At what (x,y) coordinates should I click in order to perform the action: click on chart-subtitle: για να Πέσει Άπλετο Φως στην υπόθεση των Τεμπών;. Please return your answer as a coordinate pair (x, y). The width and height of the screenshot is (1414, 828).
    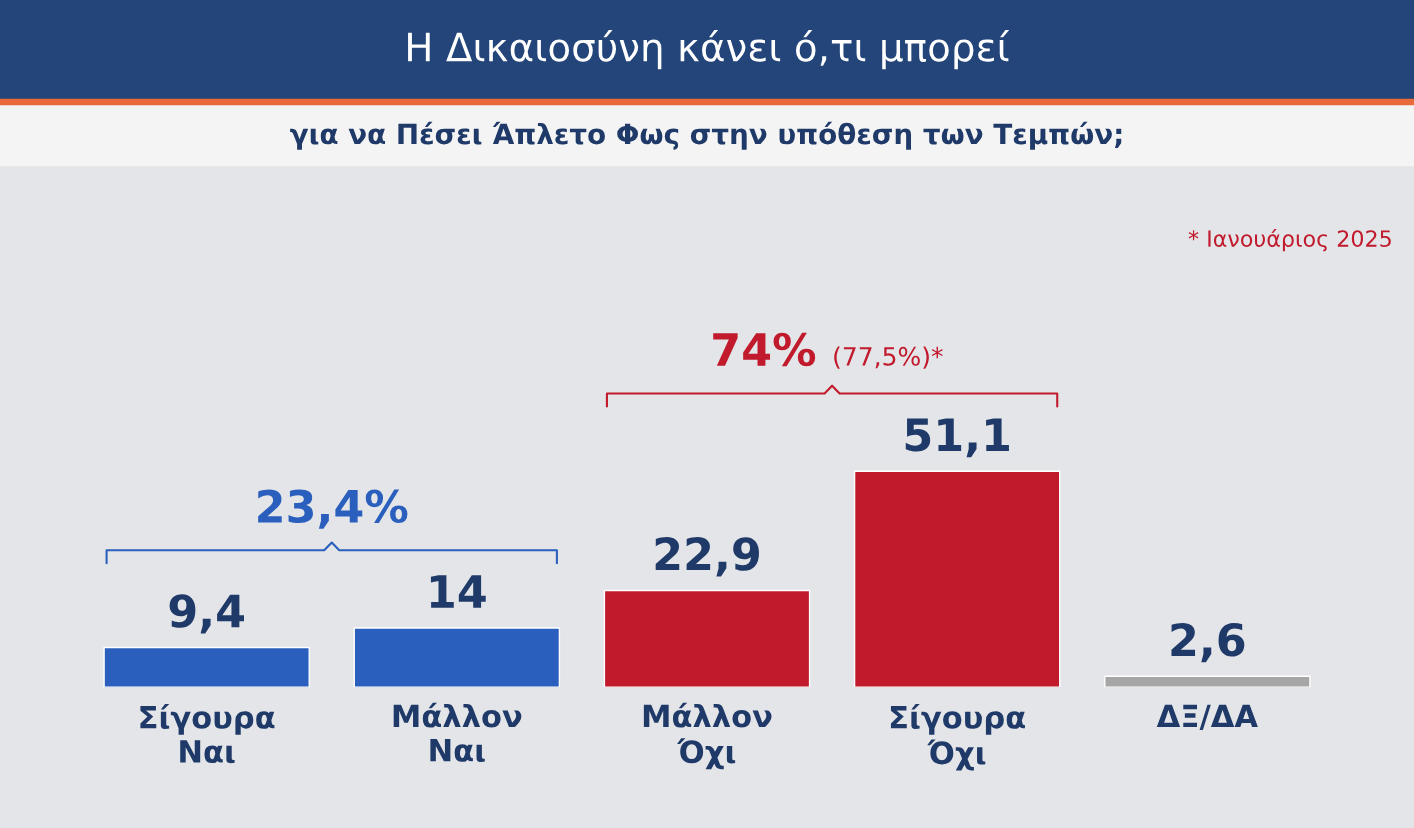
    Looking at the image, I should click on (706, 135).